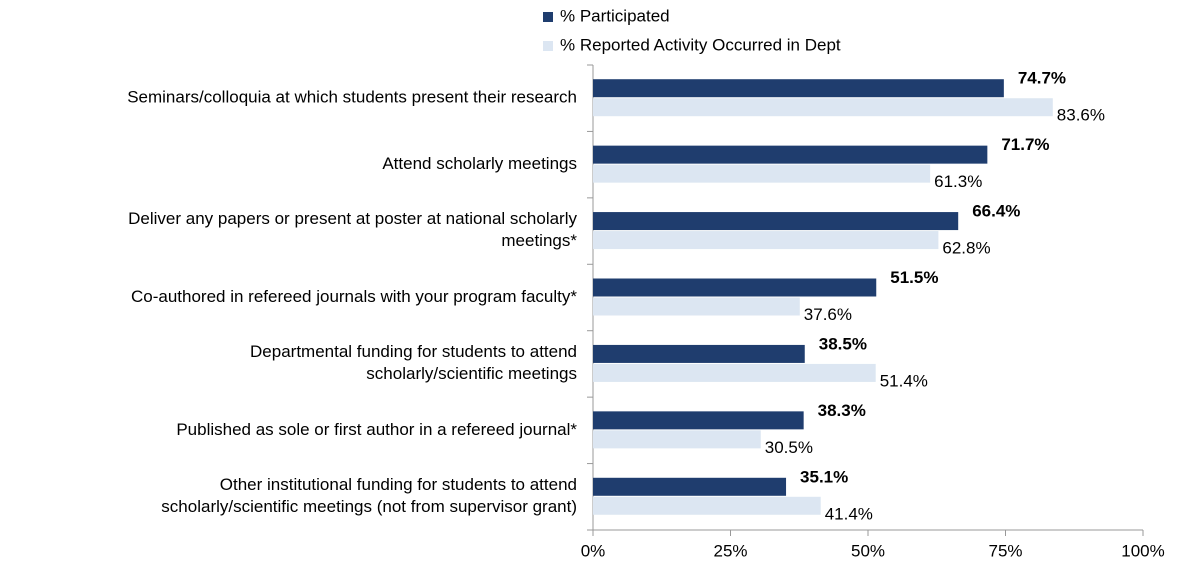  I want to click on x-tick-label: 100%, so click(1142, 550).